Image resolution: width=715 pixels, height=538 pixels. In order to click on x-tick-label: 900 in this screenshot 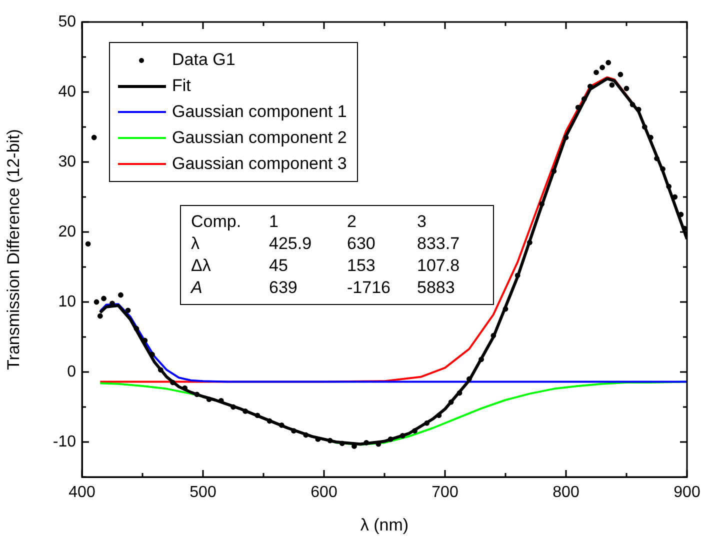, I will do `click(687, 493)`.